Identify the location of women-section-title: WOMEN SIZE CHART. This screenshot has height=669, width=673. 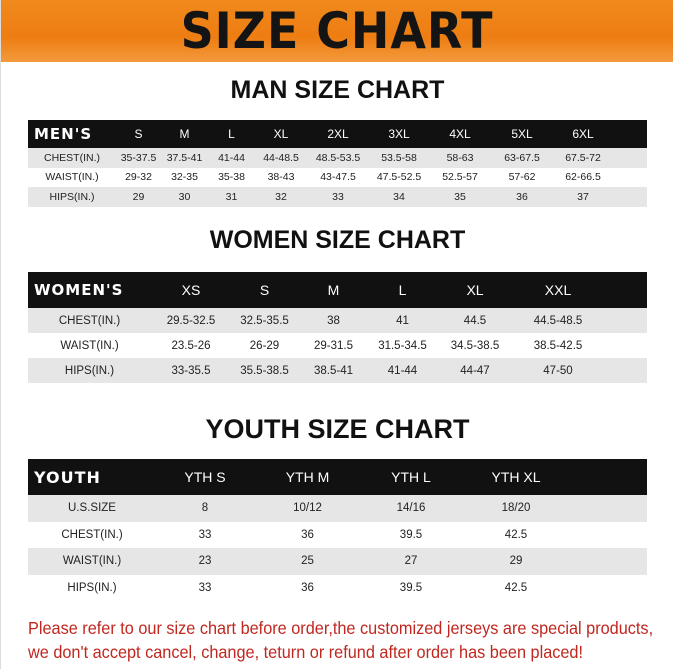
(337, 240).